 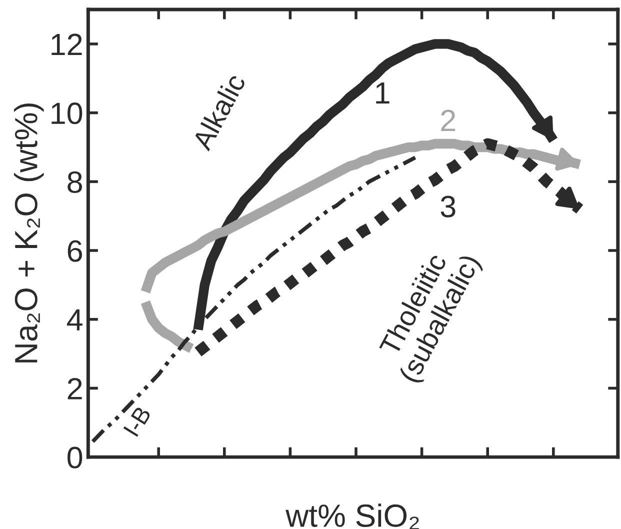 I want to click on y-tick-label: 2, so click(x=75, y=389).